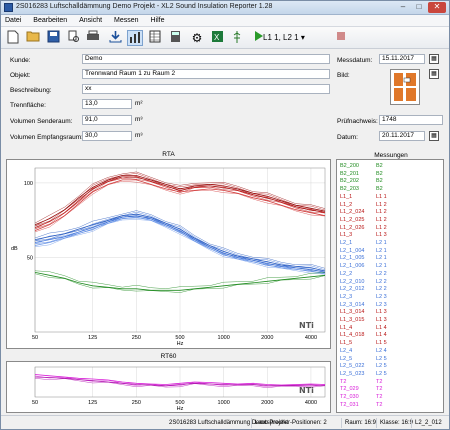 This screenshot has height=430, width=450. What do you see at coordinates (217, 38) in the screenshot?
I see `excel-icon: X` at bounding box center [217, 38].